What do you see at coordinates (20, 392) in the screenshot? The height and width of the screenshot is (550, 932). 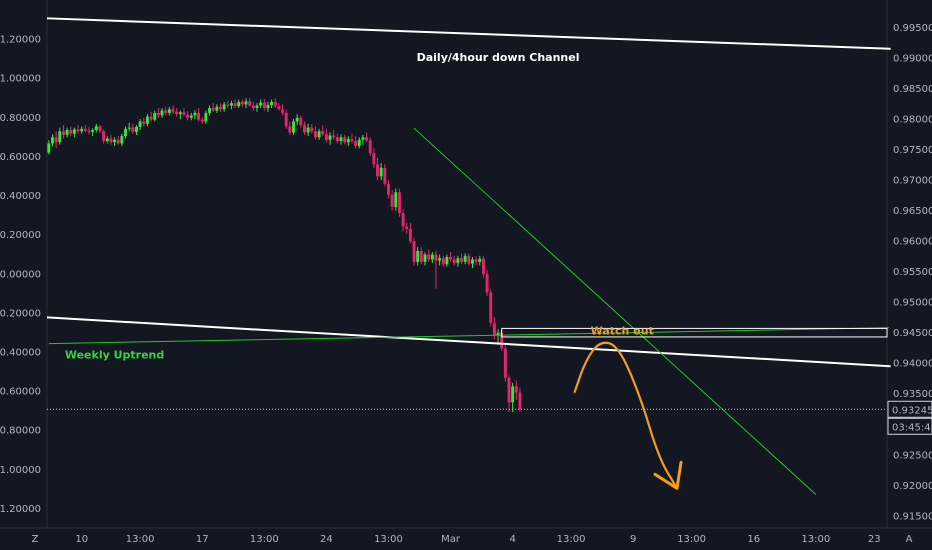 I see `left-tick-label: -0.60000` at bounding box center [20, 392].